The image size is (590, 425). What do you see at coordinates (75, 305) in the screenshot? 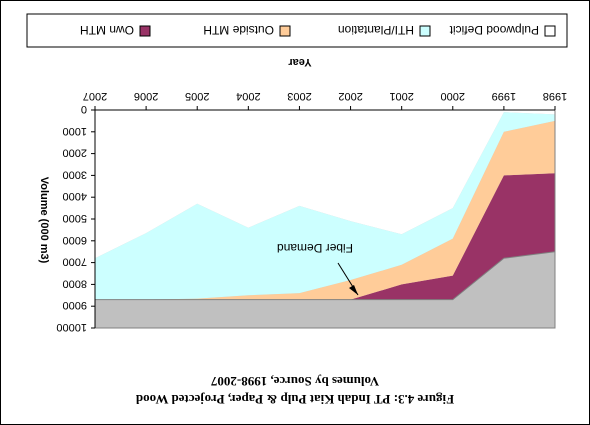
I see `y-tick-label: 9000` at bounding box center [75, 305].